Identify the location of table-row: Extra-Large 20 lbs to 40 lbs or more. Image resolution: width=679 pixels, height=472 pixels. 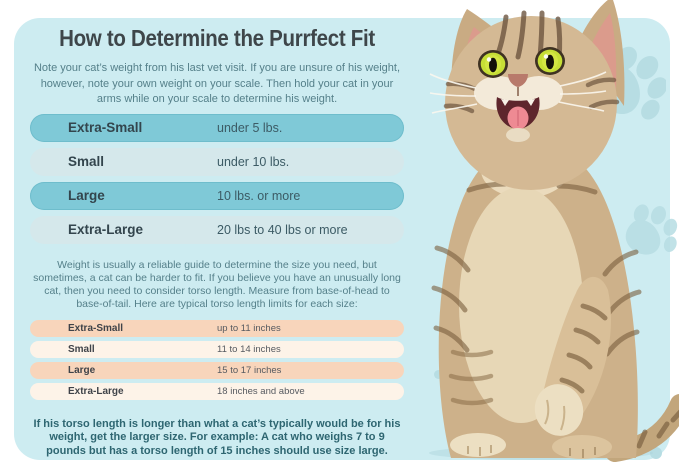
(217, 229).